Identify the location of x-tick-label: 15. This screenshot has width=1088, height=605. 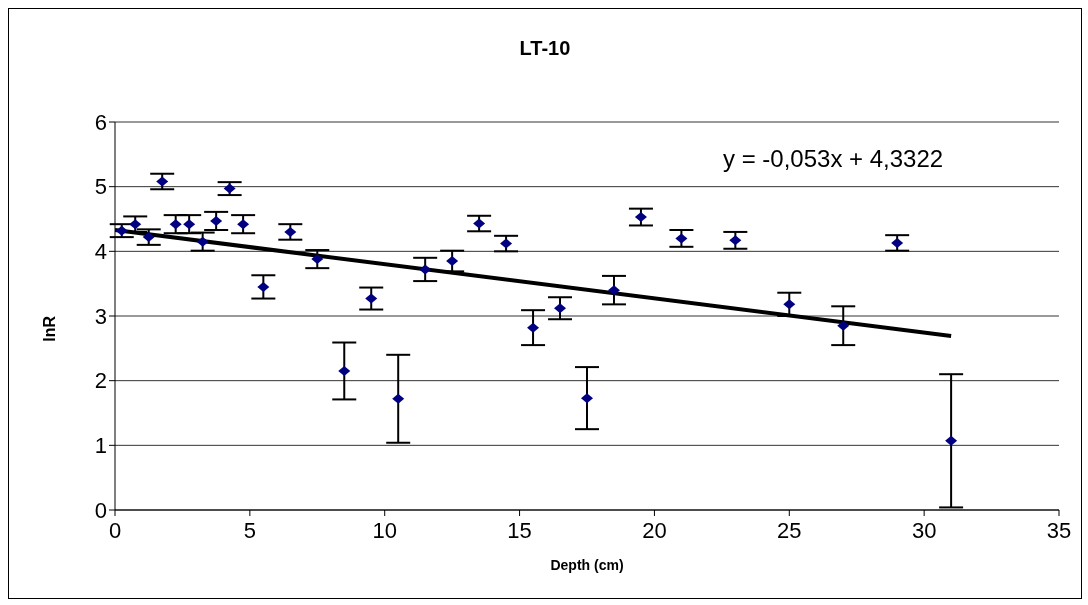
(519, 530).